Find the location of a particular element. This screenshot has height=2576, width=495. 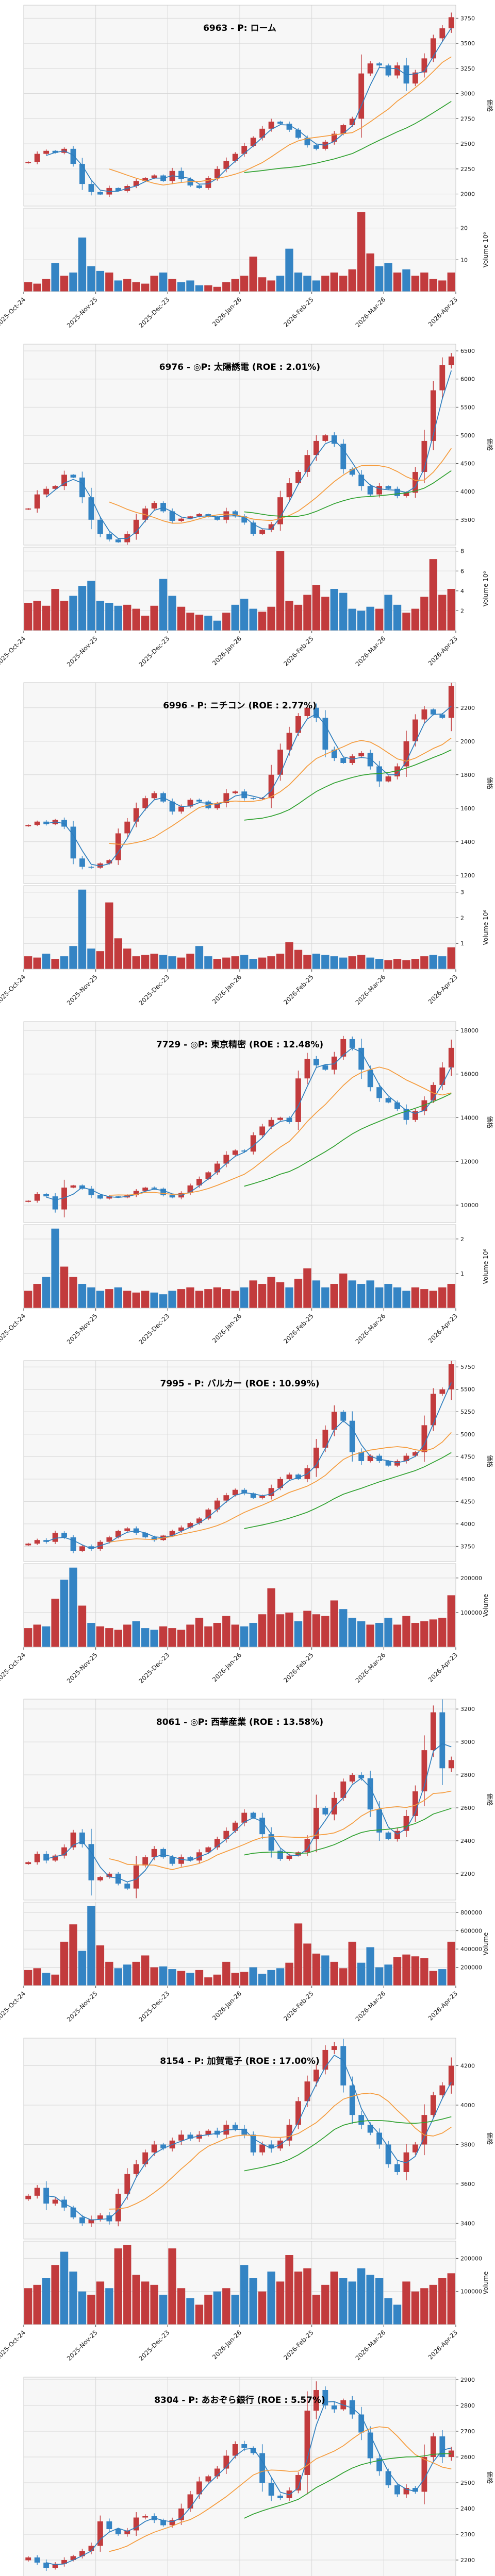

chart-title: 8154 - P: 加賀電子 (ROE : 17.00%) is located at coordinates (239, 2061).